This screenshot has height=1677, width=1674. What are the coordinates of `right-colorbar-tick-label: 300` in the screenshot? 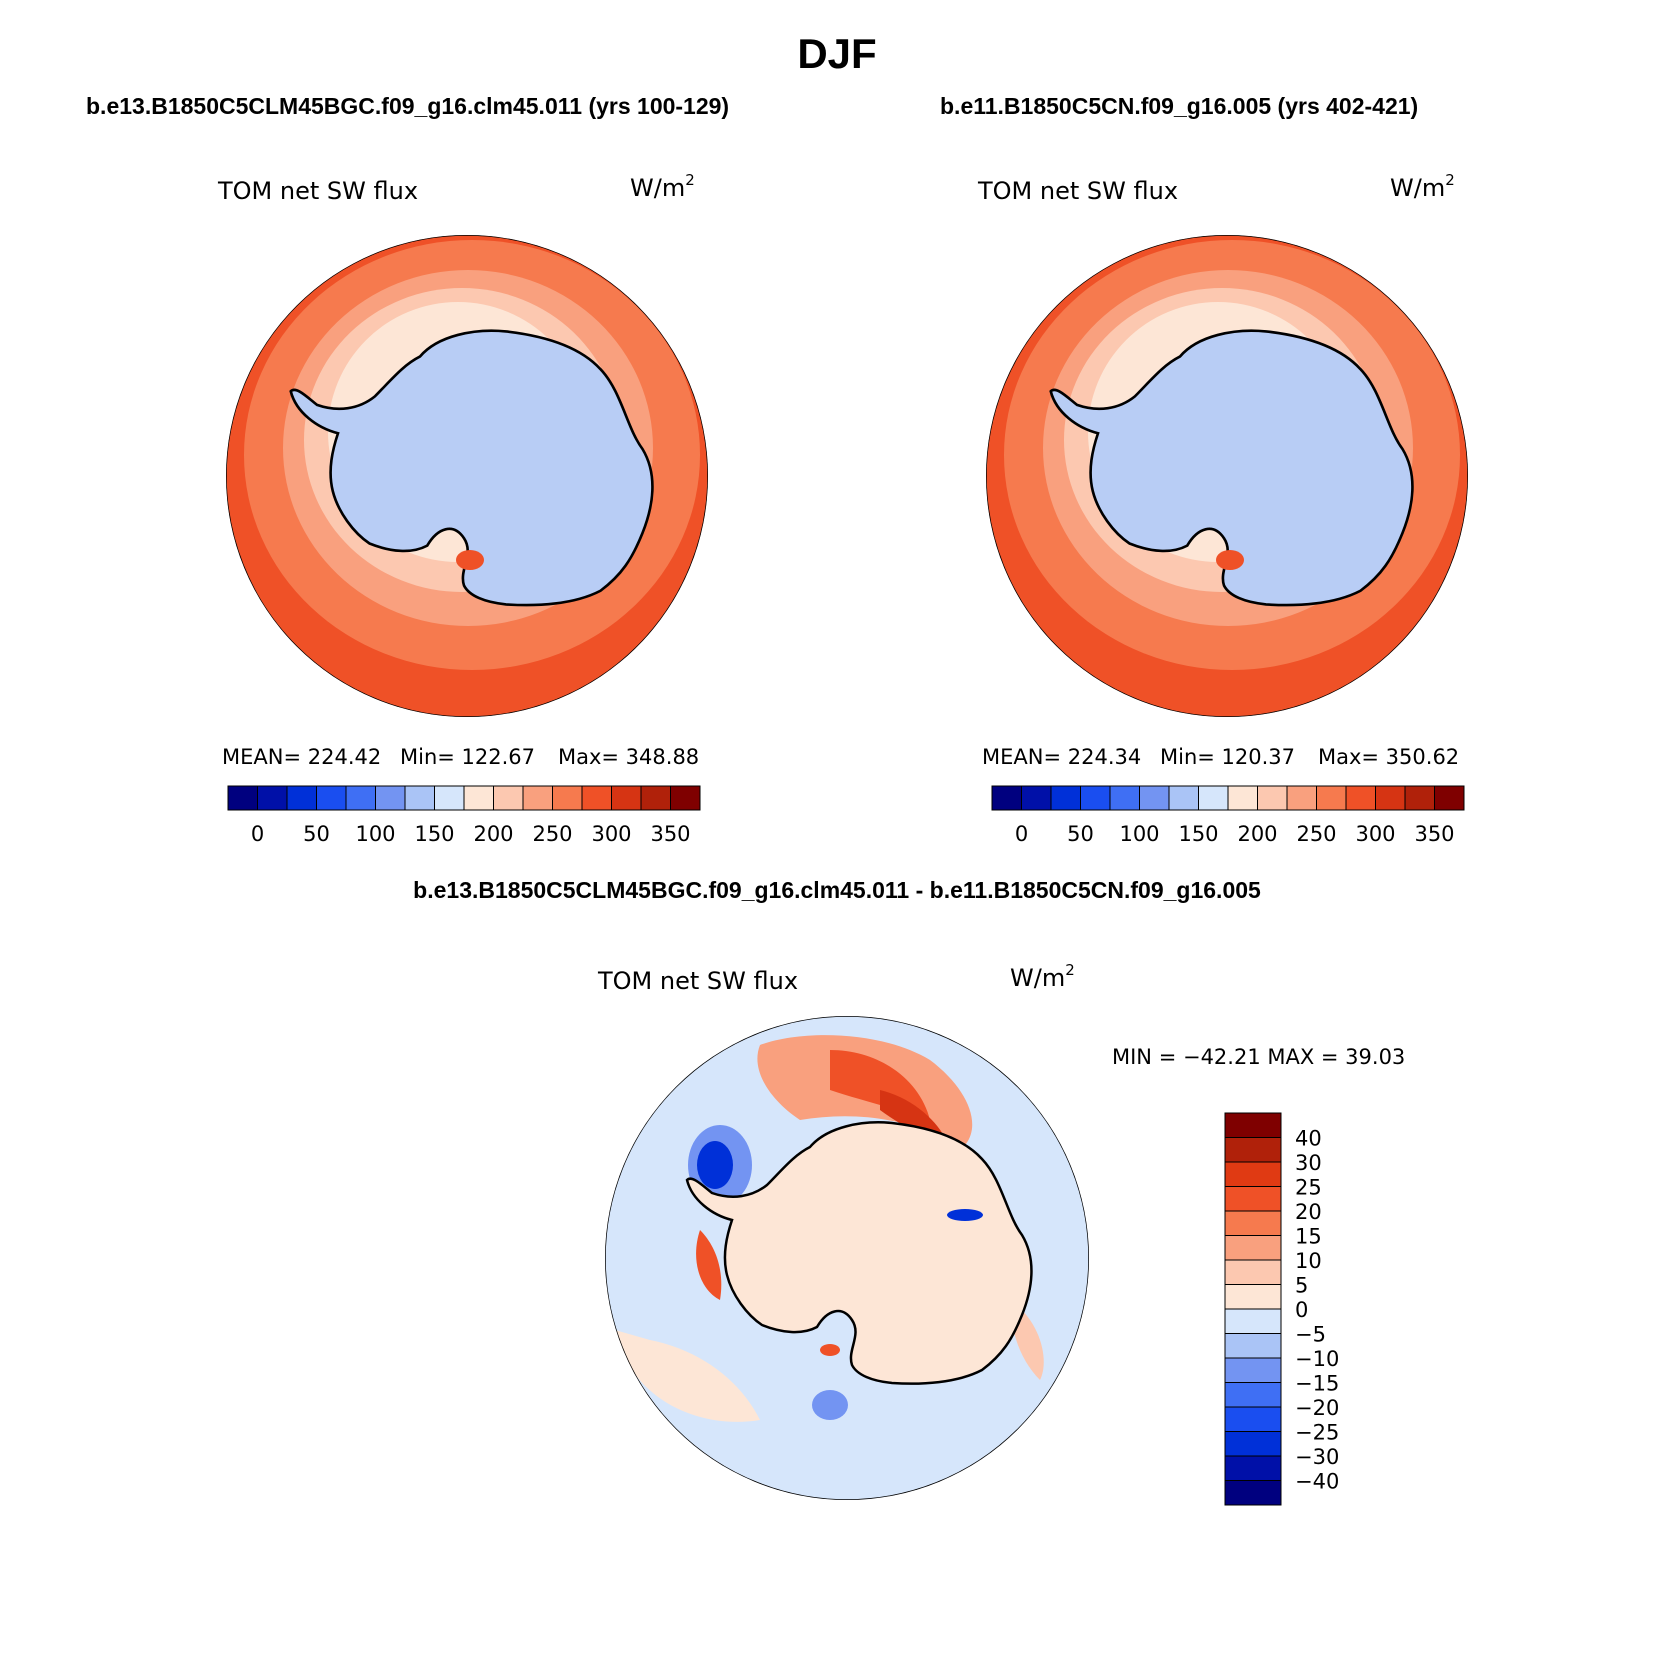 It's located at (1375, 834).